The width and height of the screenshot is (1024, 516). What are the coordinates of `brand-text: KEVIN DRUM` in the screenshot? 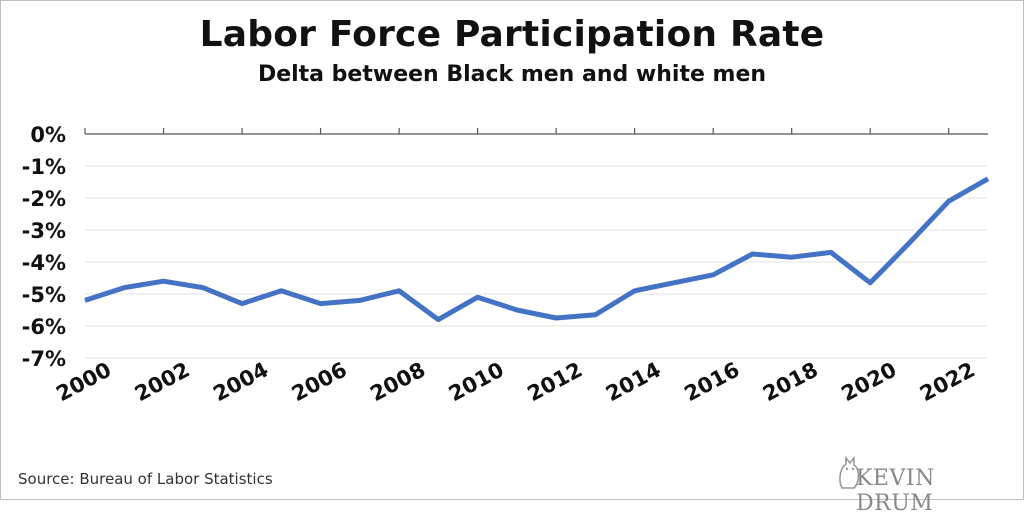 It's located at (935, 491).